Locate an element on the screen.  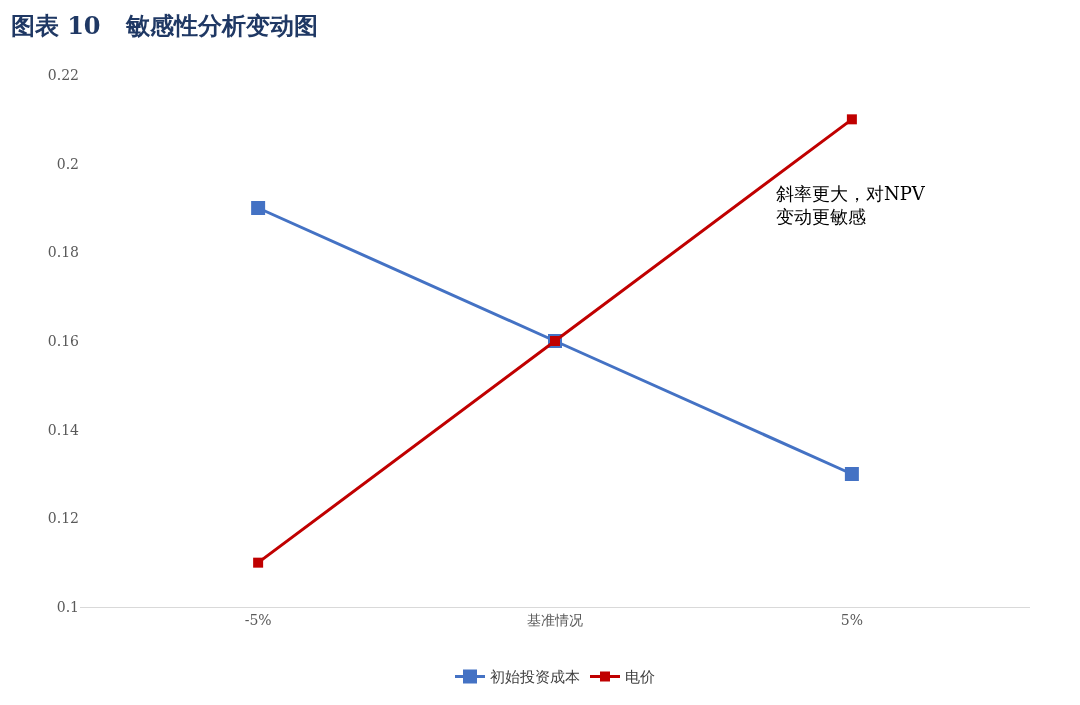
legend-label: 初始投资成本 is located at coordinates (535, 677).